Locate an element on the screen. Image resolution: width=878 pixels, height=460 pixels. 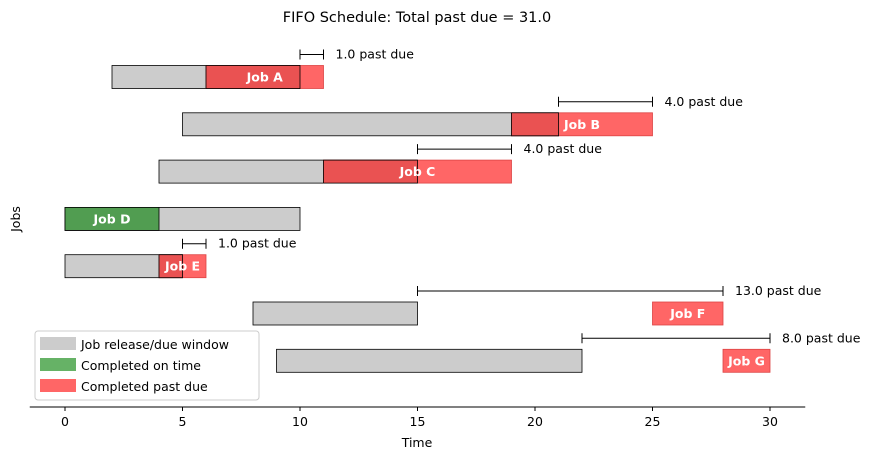
job-row: Job B 4.0 past due is located at coordinates (463, 115).